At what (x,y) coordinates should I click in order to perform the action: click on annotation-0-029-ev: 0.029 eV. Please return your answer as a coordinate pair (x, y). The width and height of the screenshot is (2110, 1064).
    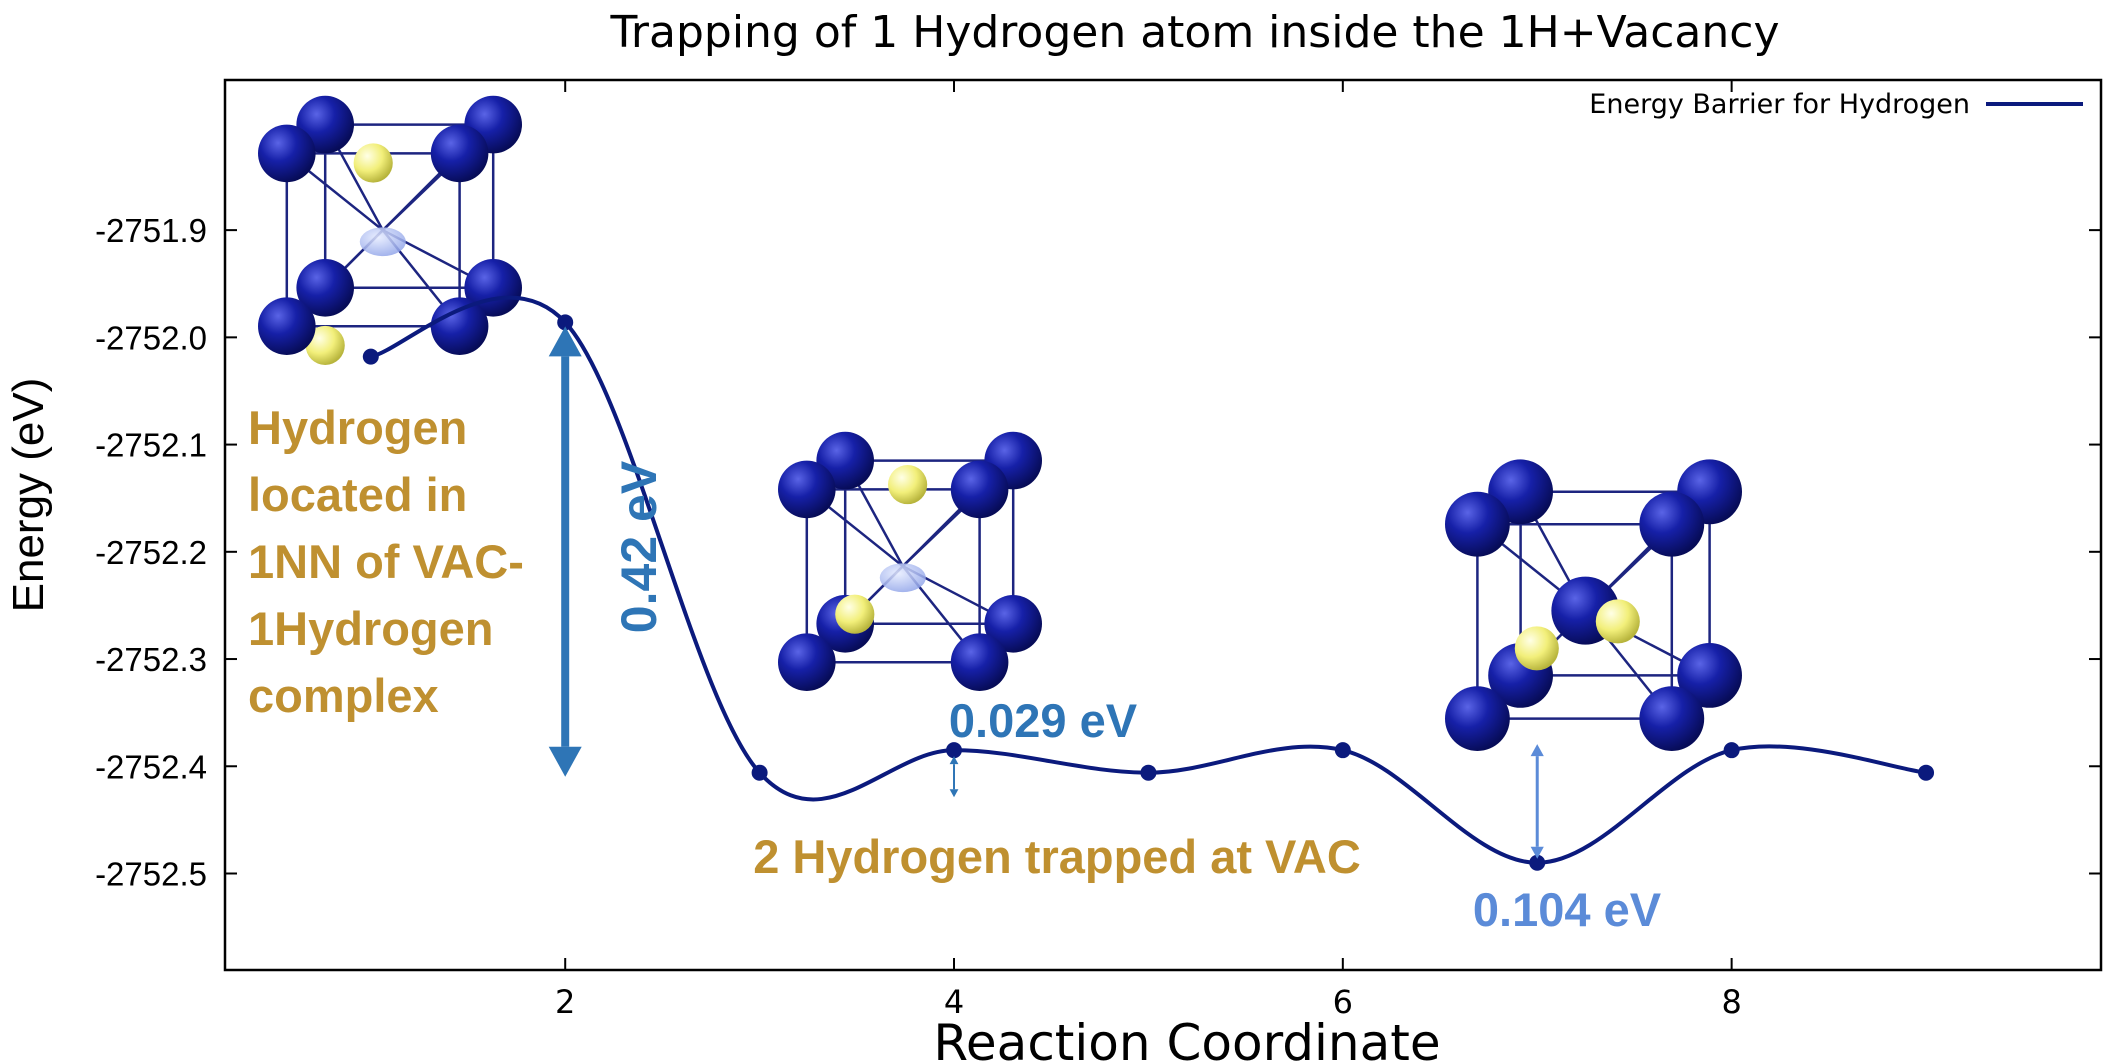
    Looking at the image, I should click on (1043, 720).